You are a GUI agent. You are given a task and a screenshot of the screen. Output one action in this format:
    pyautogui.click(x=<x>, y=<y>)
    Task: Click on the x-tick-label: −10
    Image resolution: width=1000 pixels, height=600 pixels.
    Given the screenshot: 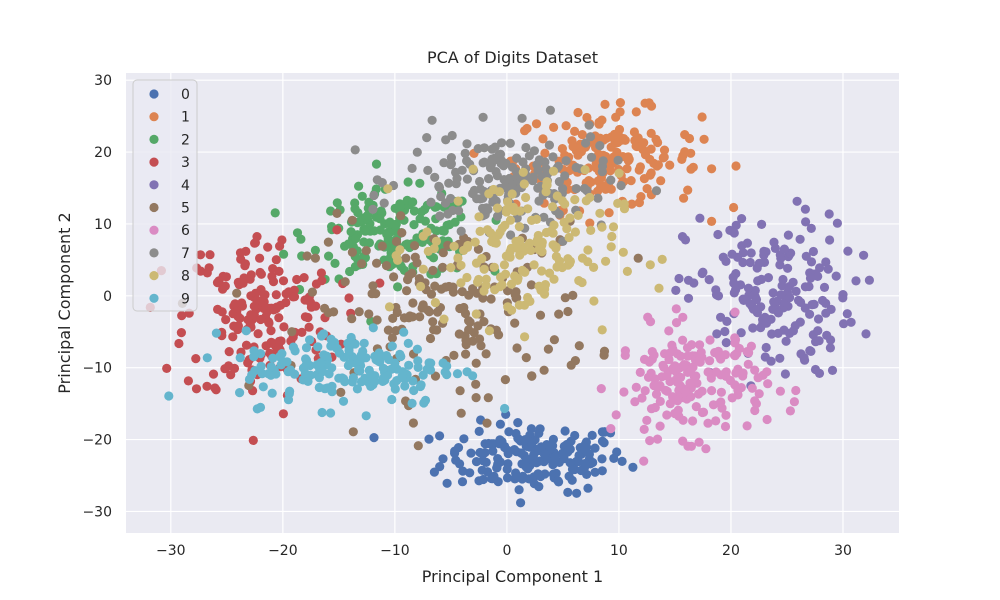 What is the action you would take?
    pyautogui.click(x=395, y=551)
    